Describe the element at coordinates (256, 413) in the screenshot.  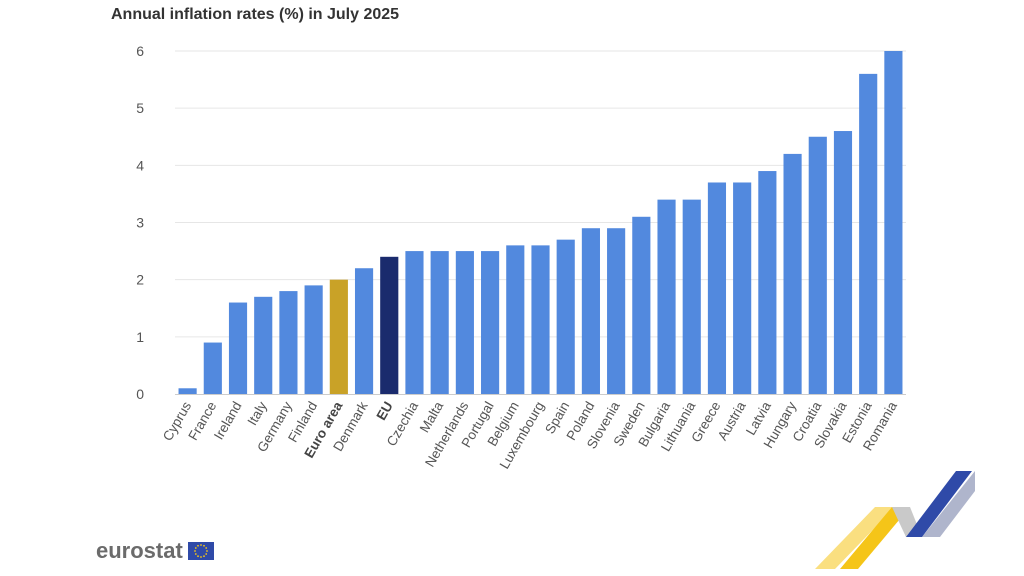
I see `x-tick-label: Italy` at that location.